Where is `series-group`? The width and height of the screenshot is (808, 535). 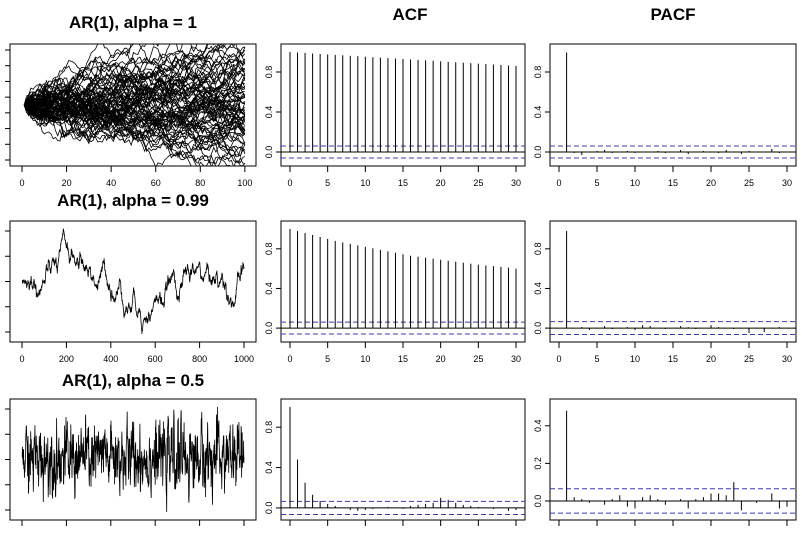 series-group is located at coordinates (134, 105).